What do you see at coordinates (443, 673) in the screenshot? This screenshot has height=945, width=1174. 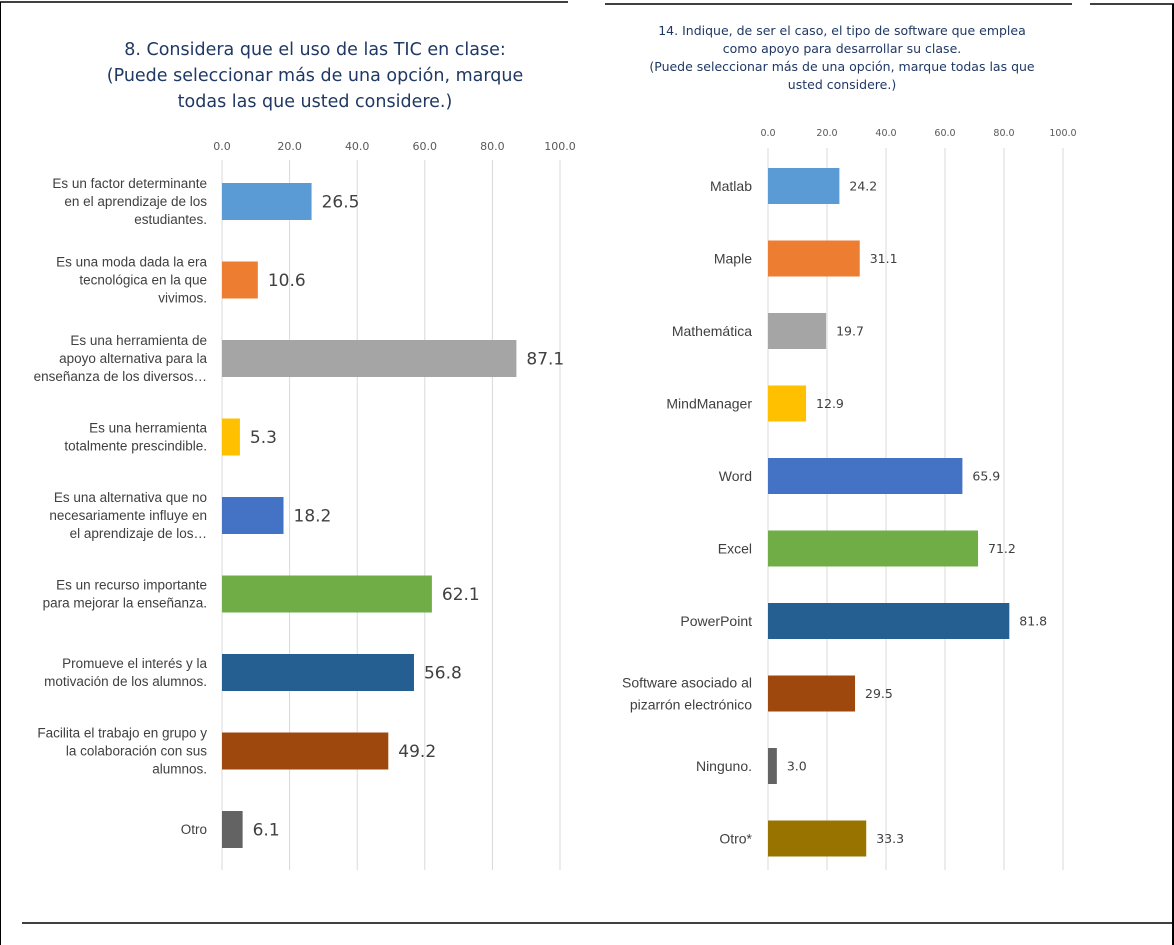 I see `data-label: 56.8` at bounding box center [443, 673].